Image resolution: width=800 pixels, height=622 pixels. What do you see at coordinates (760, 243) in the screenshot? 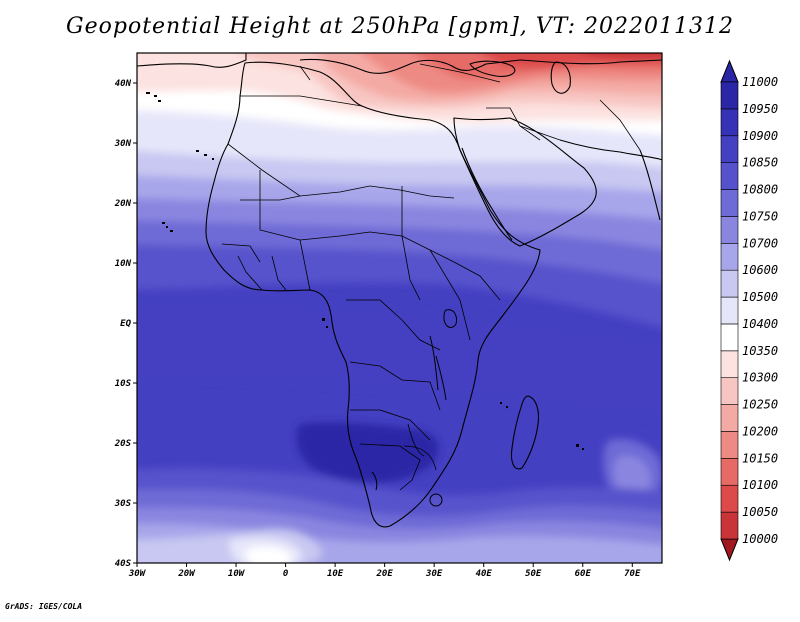
I see `colorbar-label: 10700` at bounding box center [760, 243].